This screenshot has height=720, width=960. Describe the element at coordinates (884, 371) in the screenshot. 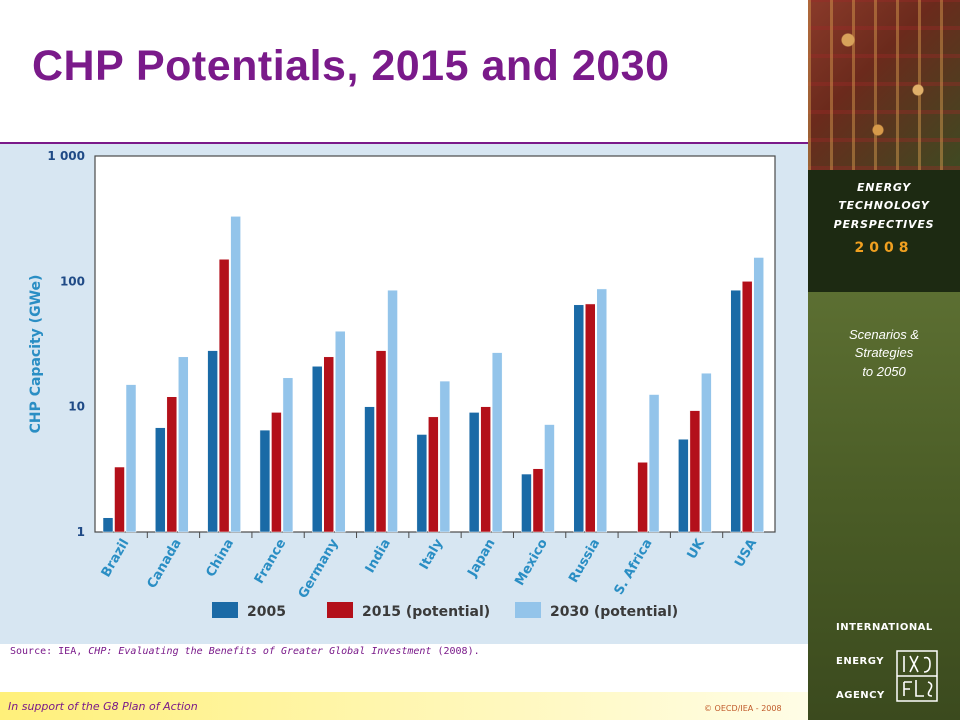

I see `sidebar-subtitle-line3: to 2050` at that location.